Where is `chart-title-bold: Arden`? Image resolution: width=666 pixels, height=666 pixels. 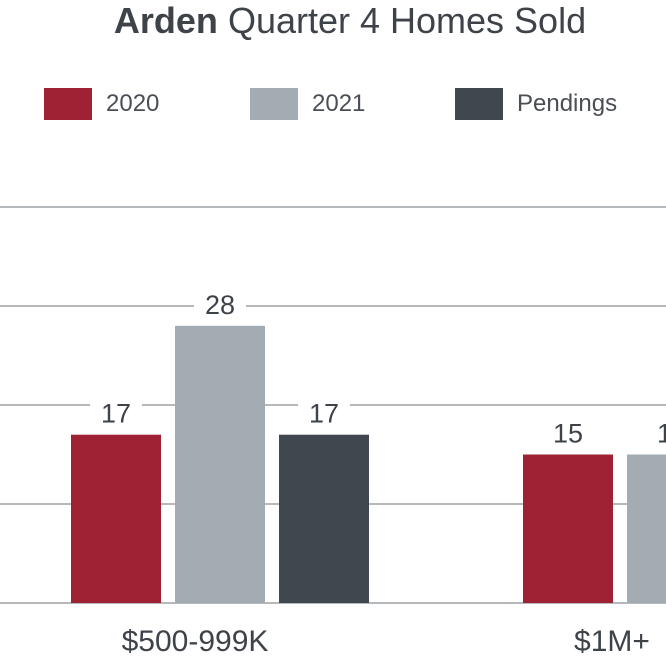
chart-title-bold: Arden is located at coordinates (165, 20).